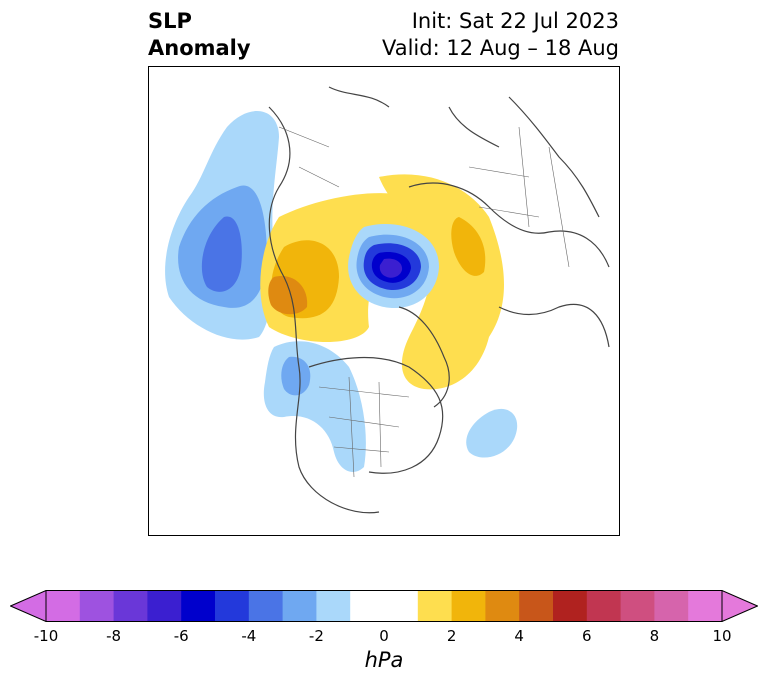 The width and height of the screenshot is (768, 686). What do you see at coordinates (199, 35) in the screenshot?
I see `chart-title: SLP Anomaly` at bounding box center [199, 35].